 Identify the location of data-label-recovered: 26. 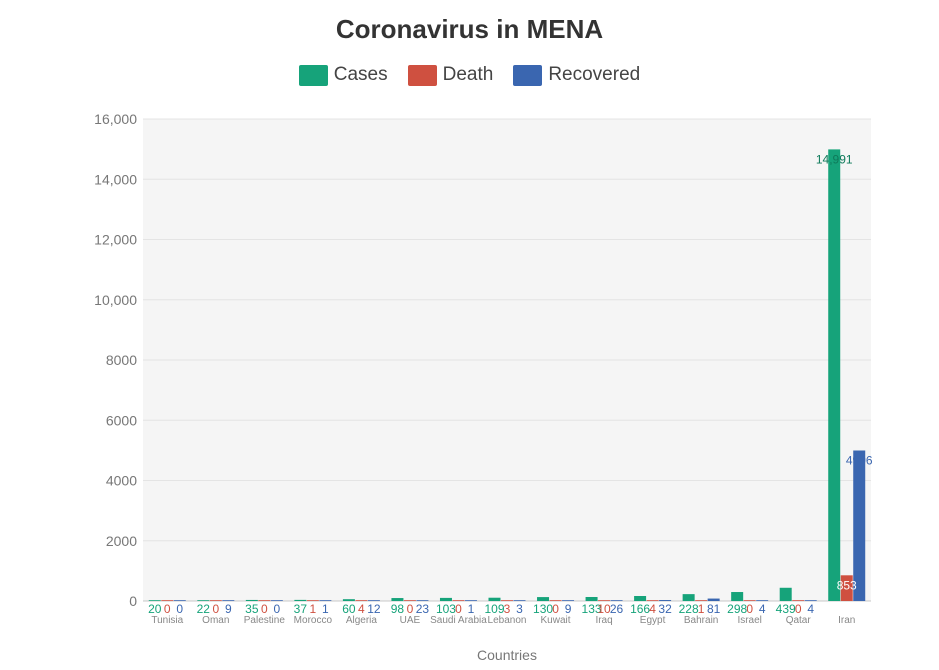
(617, 609).